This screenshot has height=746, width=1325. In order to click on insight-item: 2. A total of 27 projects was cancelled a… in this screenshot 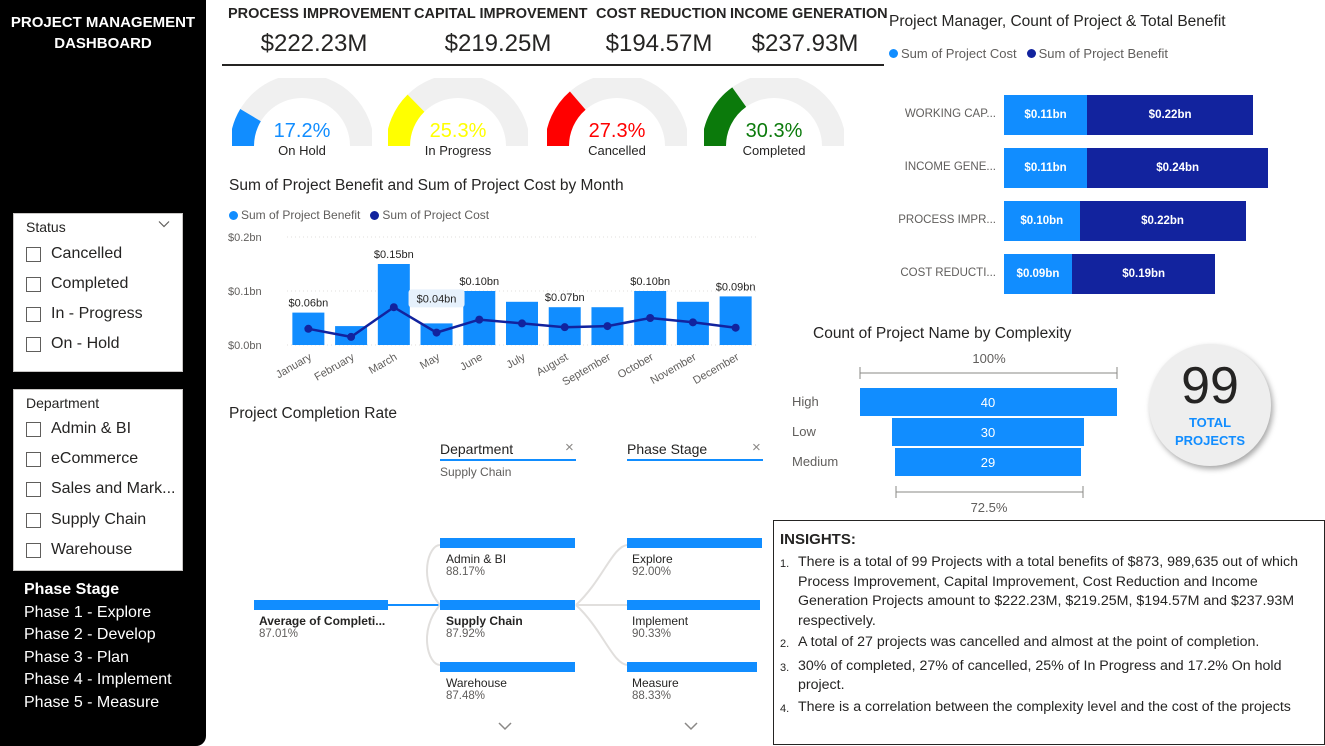, I will do `click(1049, 644)`.